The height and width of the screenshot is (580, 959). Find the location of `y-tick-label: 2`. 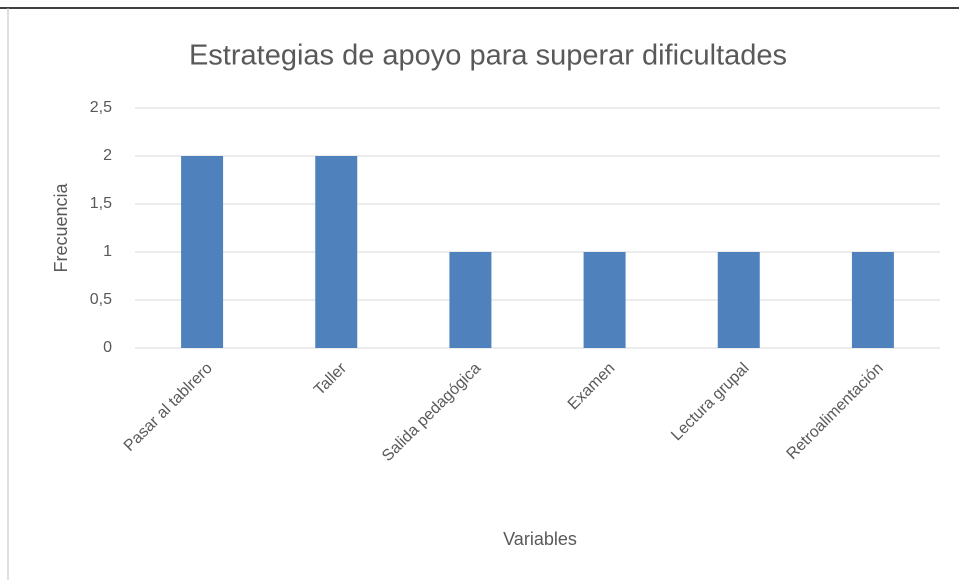

y-tick-label: 2 is located at coordinates (107, 155).